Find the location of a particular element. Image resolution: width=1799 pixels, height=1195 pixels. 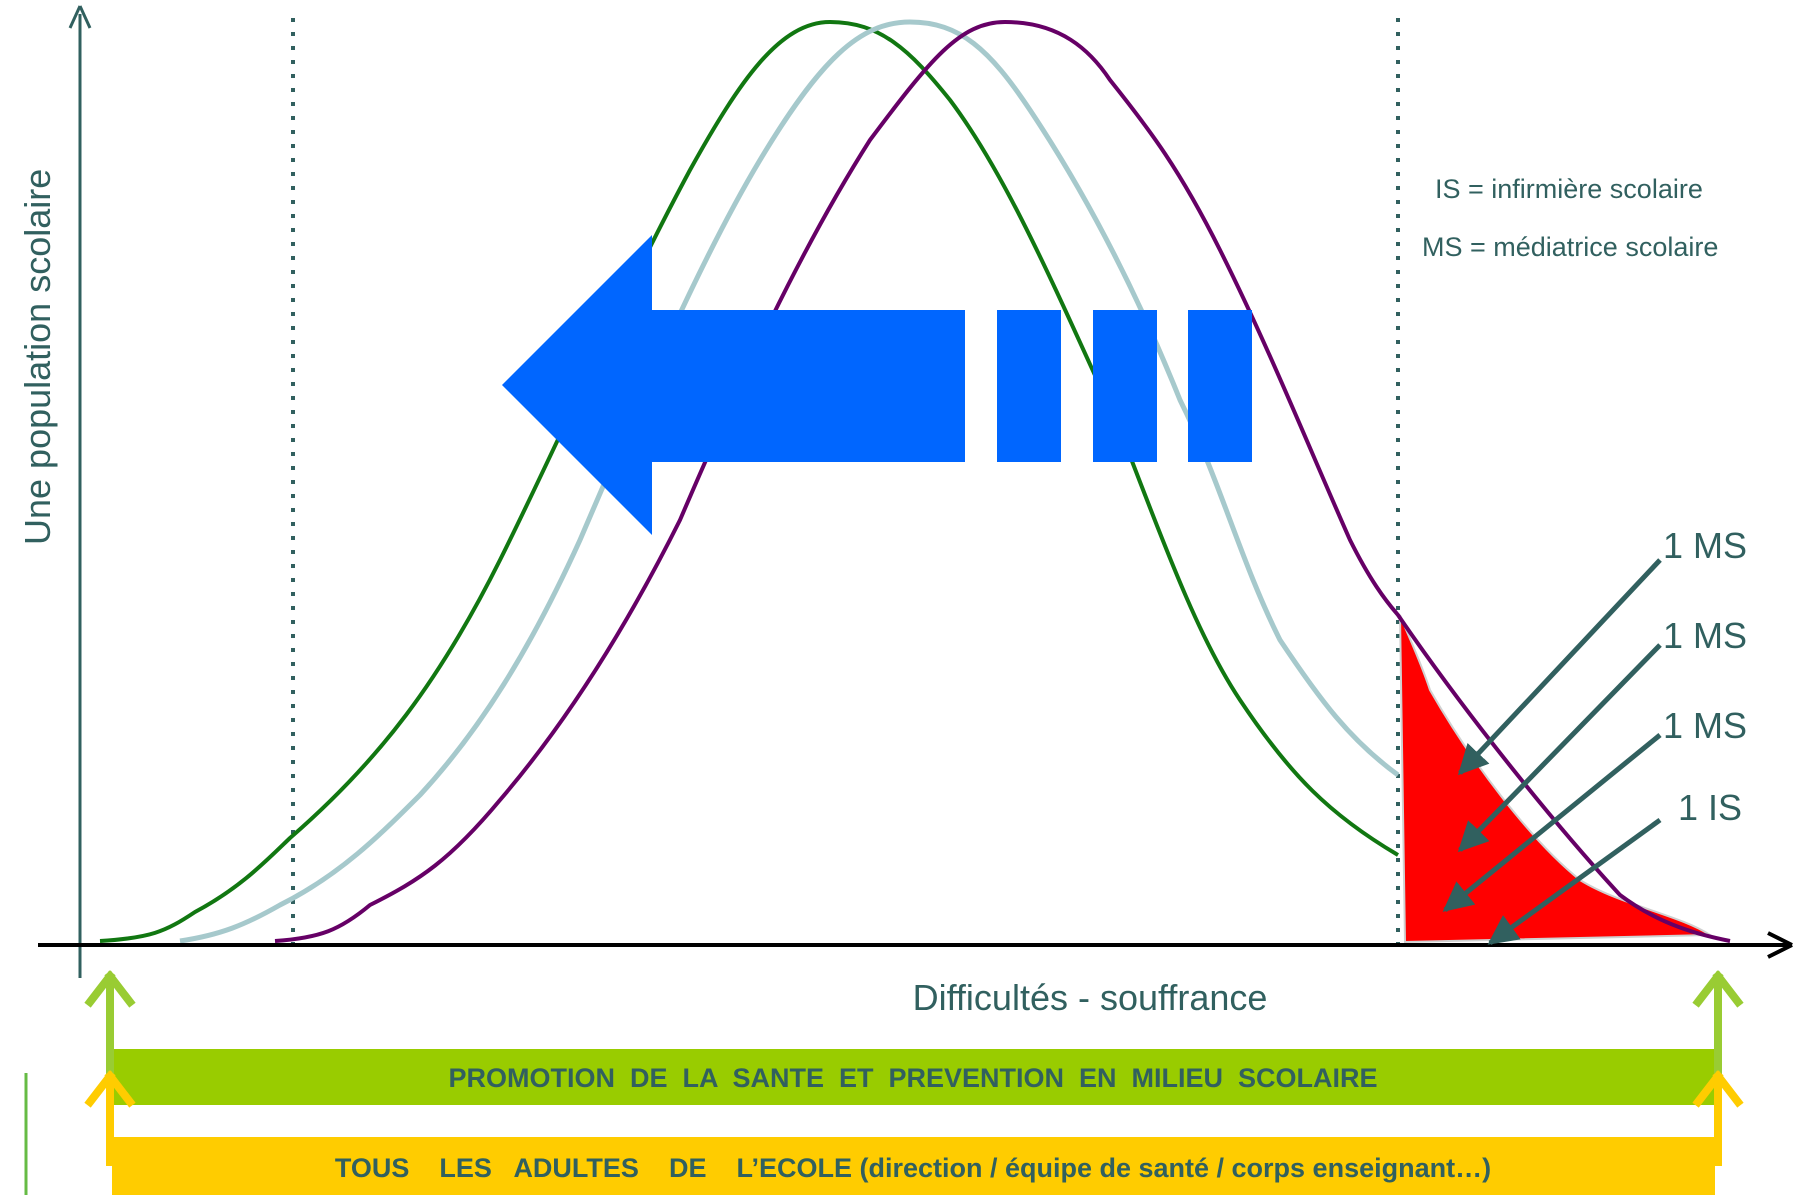

adults-band is located at coordinates (913, 1166).